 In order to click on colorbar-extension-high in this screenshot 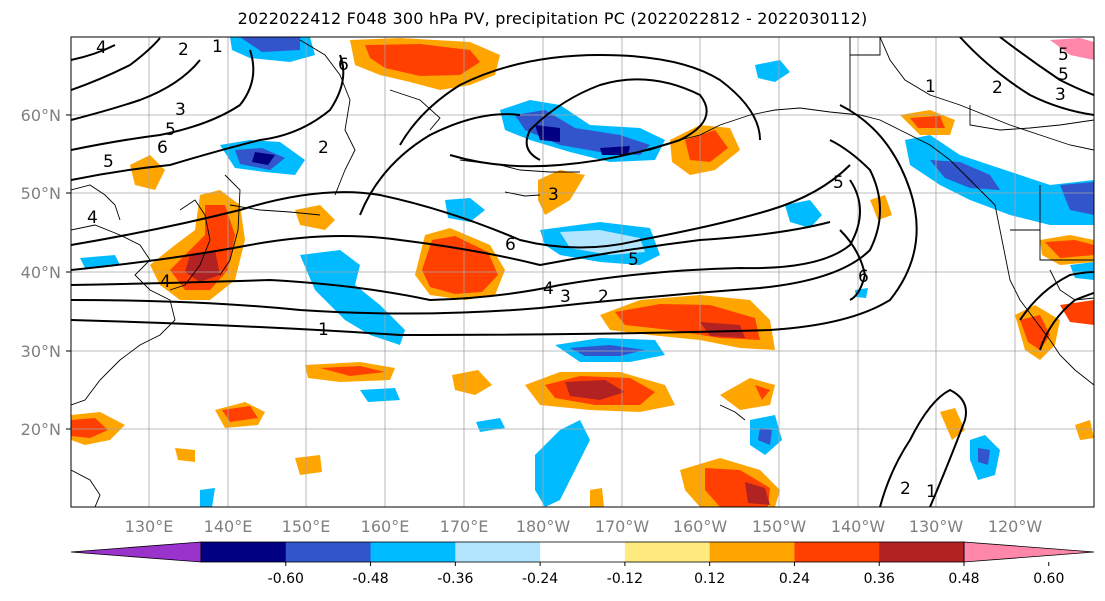, I will do `click(1029, 552)`.